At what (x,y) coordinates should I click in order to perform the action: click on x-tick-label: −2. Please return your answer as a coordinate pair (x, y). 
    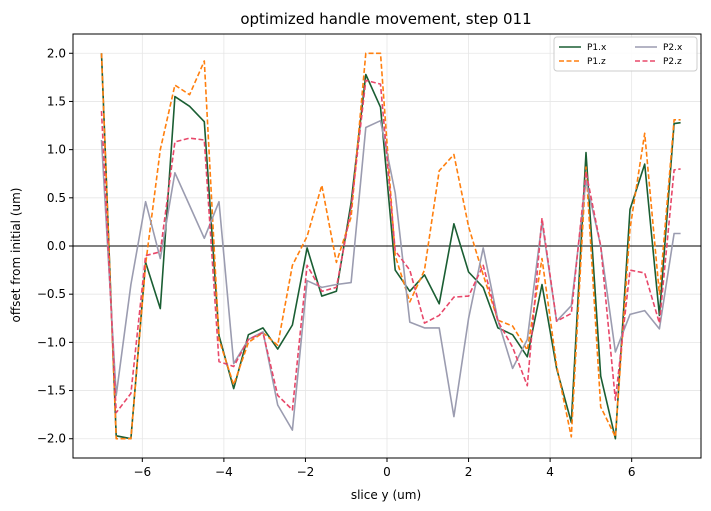
    Looking at the image, I should click on (306, 472).